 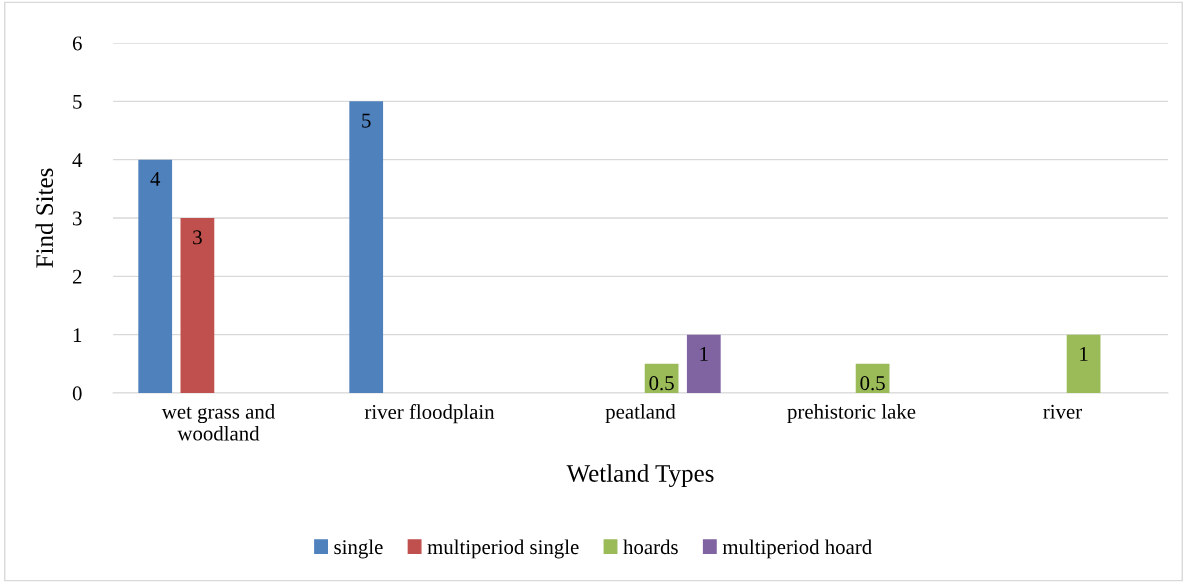 What do you see at coordinates (77, 43) in the screenshot?
I see `y-tick-label: 6` at bounding box center [77, 43].